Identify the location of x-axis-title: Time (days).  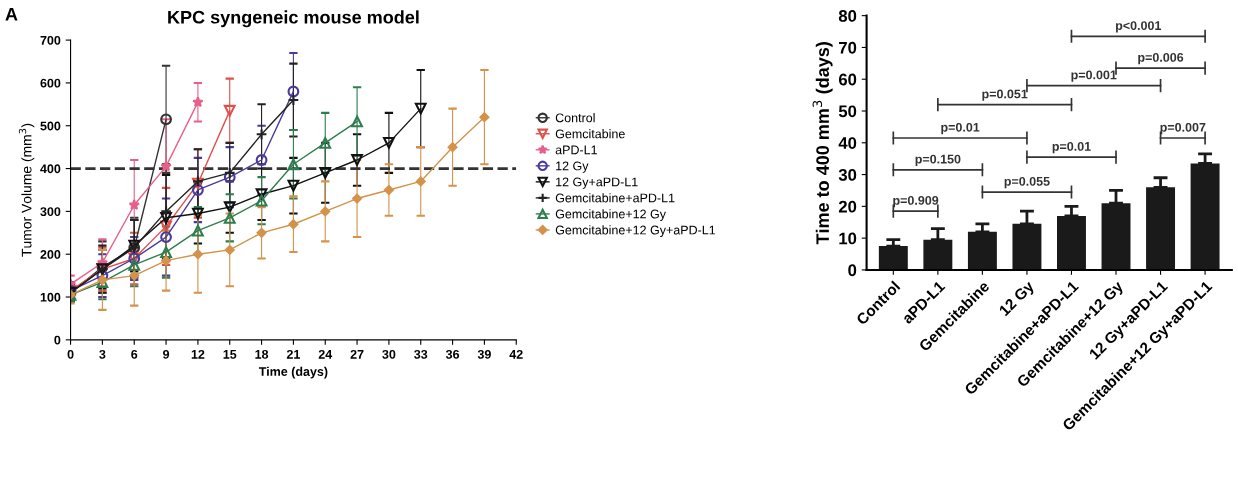
(293, 372).